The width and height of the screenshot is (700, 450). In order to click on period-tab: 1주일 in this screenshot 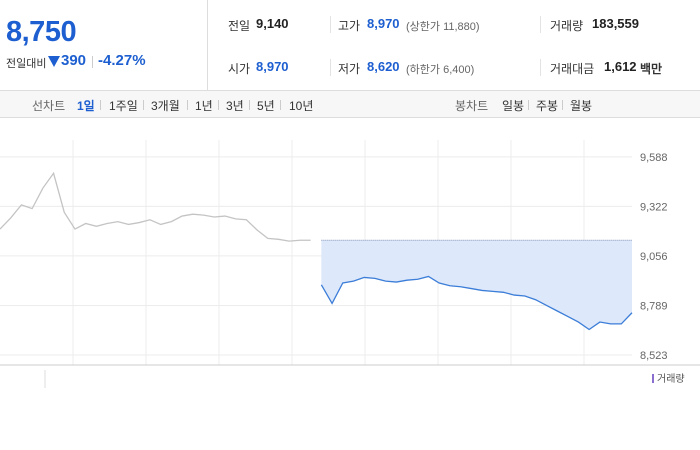, I will do `click(123, 106)`.